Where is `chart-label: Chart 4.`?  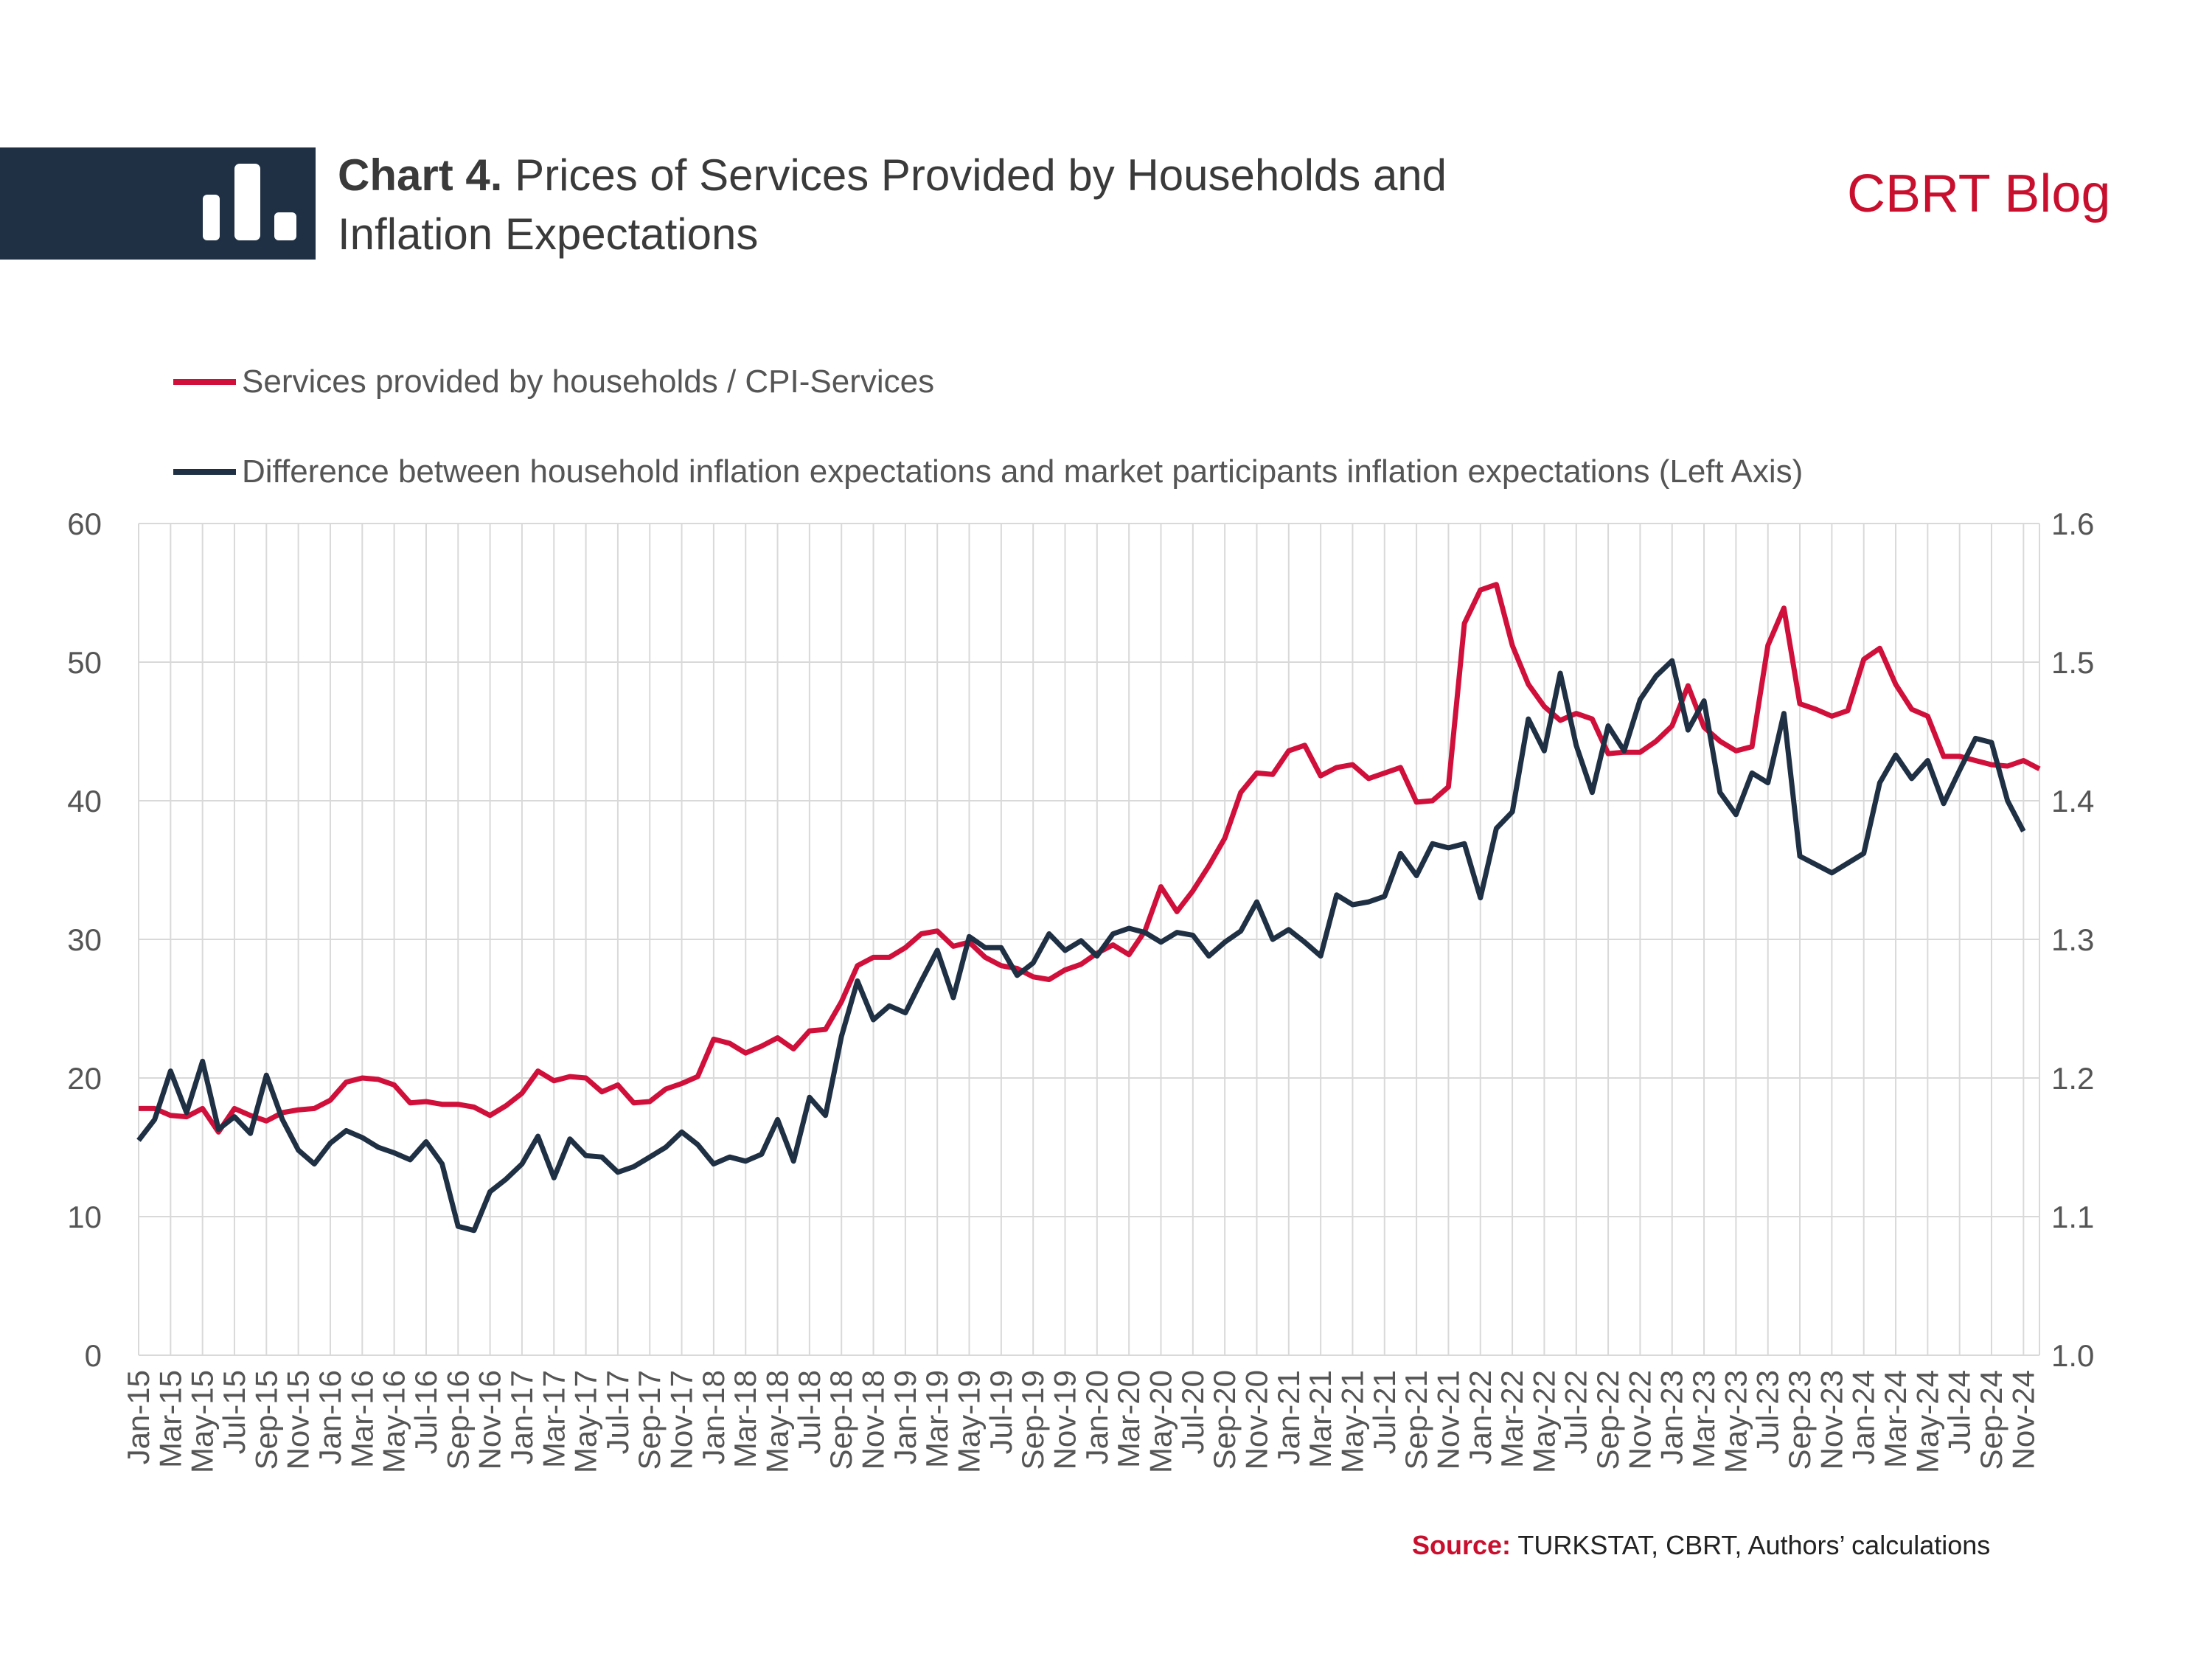
chart-label: Chart 4. is located at coordinates (420, 175).